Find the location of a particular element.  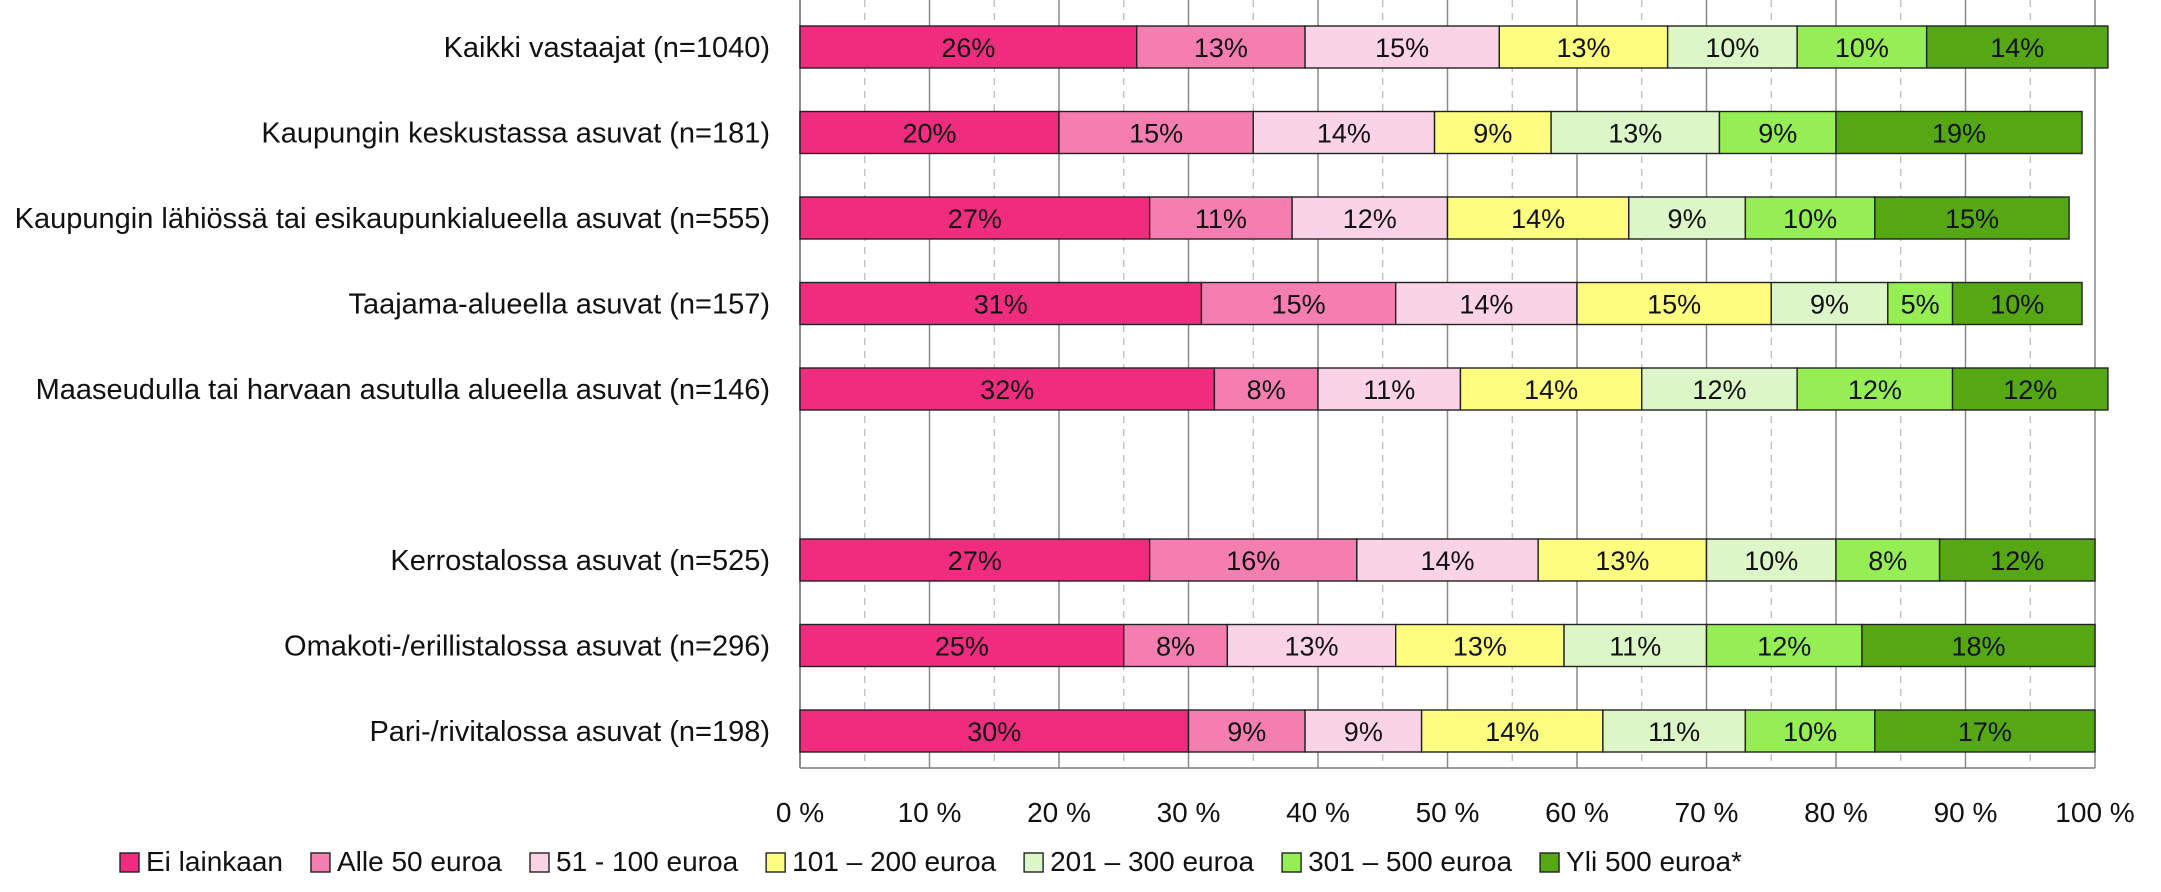

x-tick-label: 60 % is located at coordinates (1577, 812).